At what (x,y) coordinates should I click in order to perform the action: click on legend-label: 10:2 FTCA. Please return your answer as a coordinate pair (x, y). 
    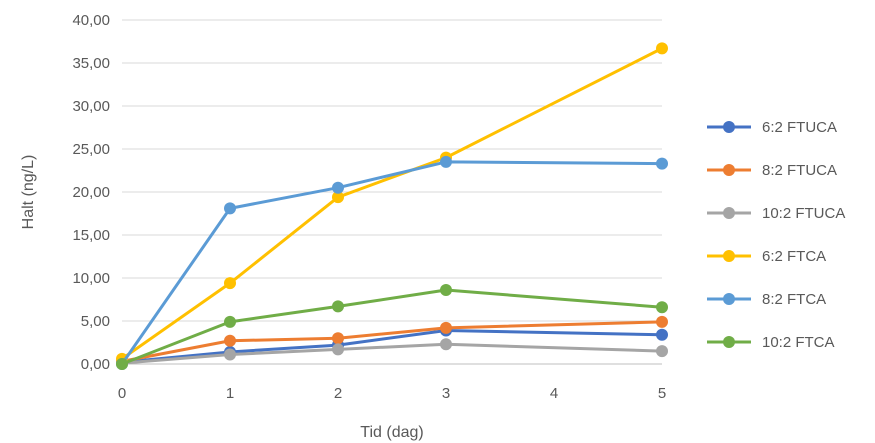
    Looking at the image, I should click on (798, 342).